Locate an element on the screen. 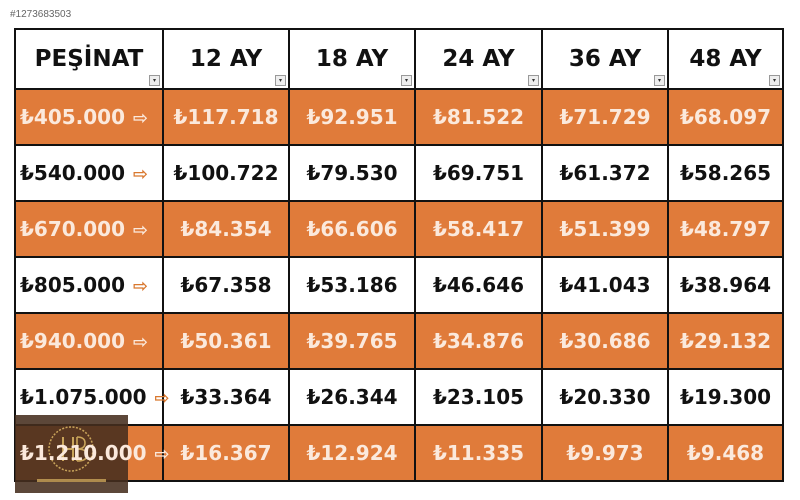 Image resolution: width=800 pixels, height=500 pixels. header-cell: 12 AY ▾ is located at coordinates (226, 59).